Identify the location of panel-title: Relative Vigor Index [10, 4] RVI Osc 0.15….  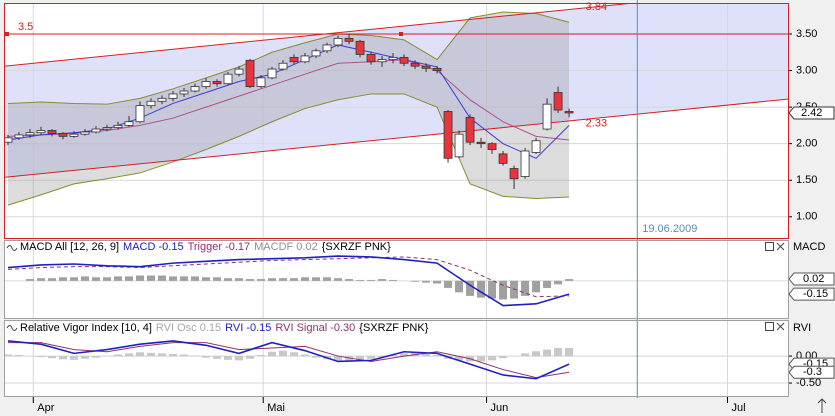
(224, 328).